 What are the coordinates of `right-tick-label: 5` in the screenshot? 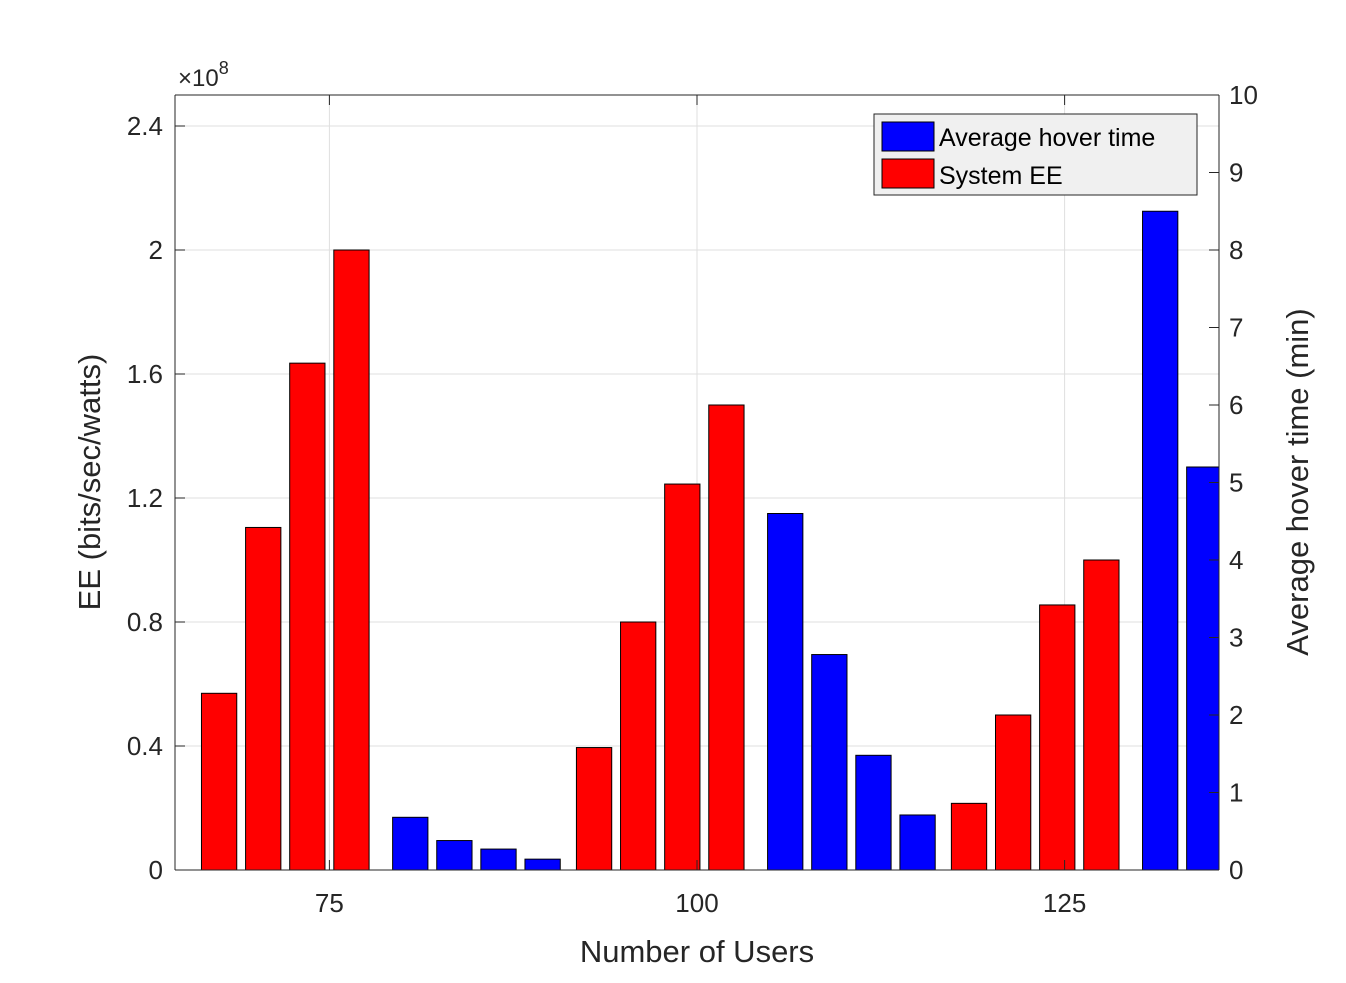 It's located at (1236, 483).